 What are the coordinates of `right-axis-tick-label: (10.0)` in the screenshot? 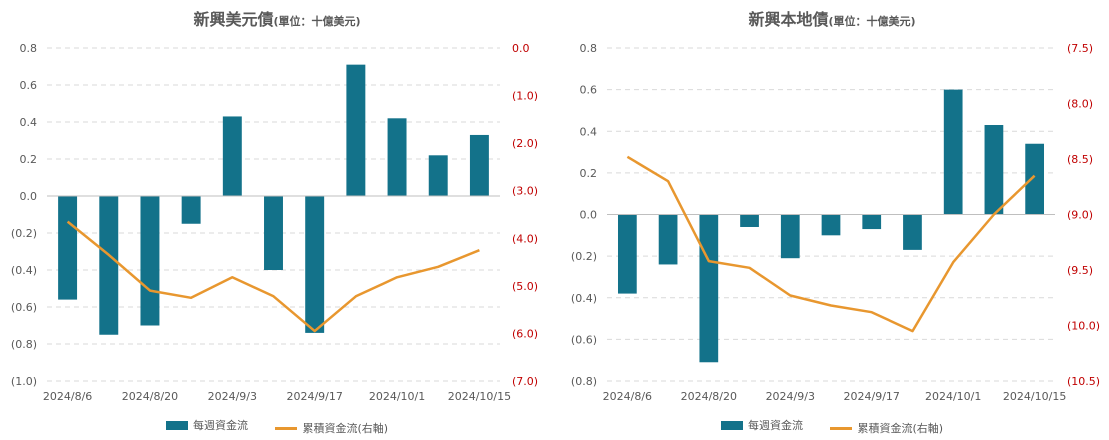 It's located at (1083, 326).